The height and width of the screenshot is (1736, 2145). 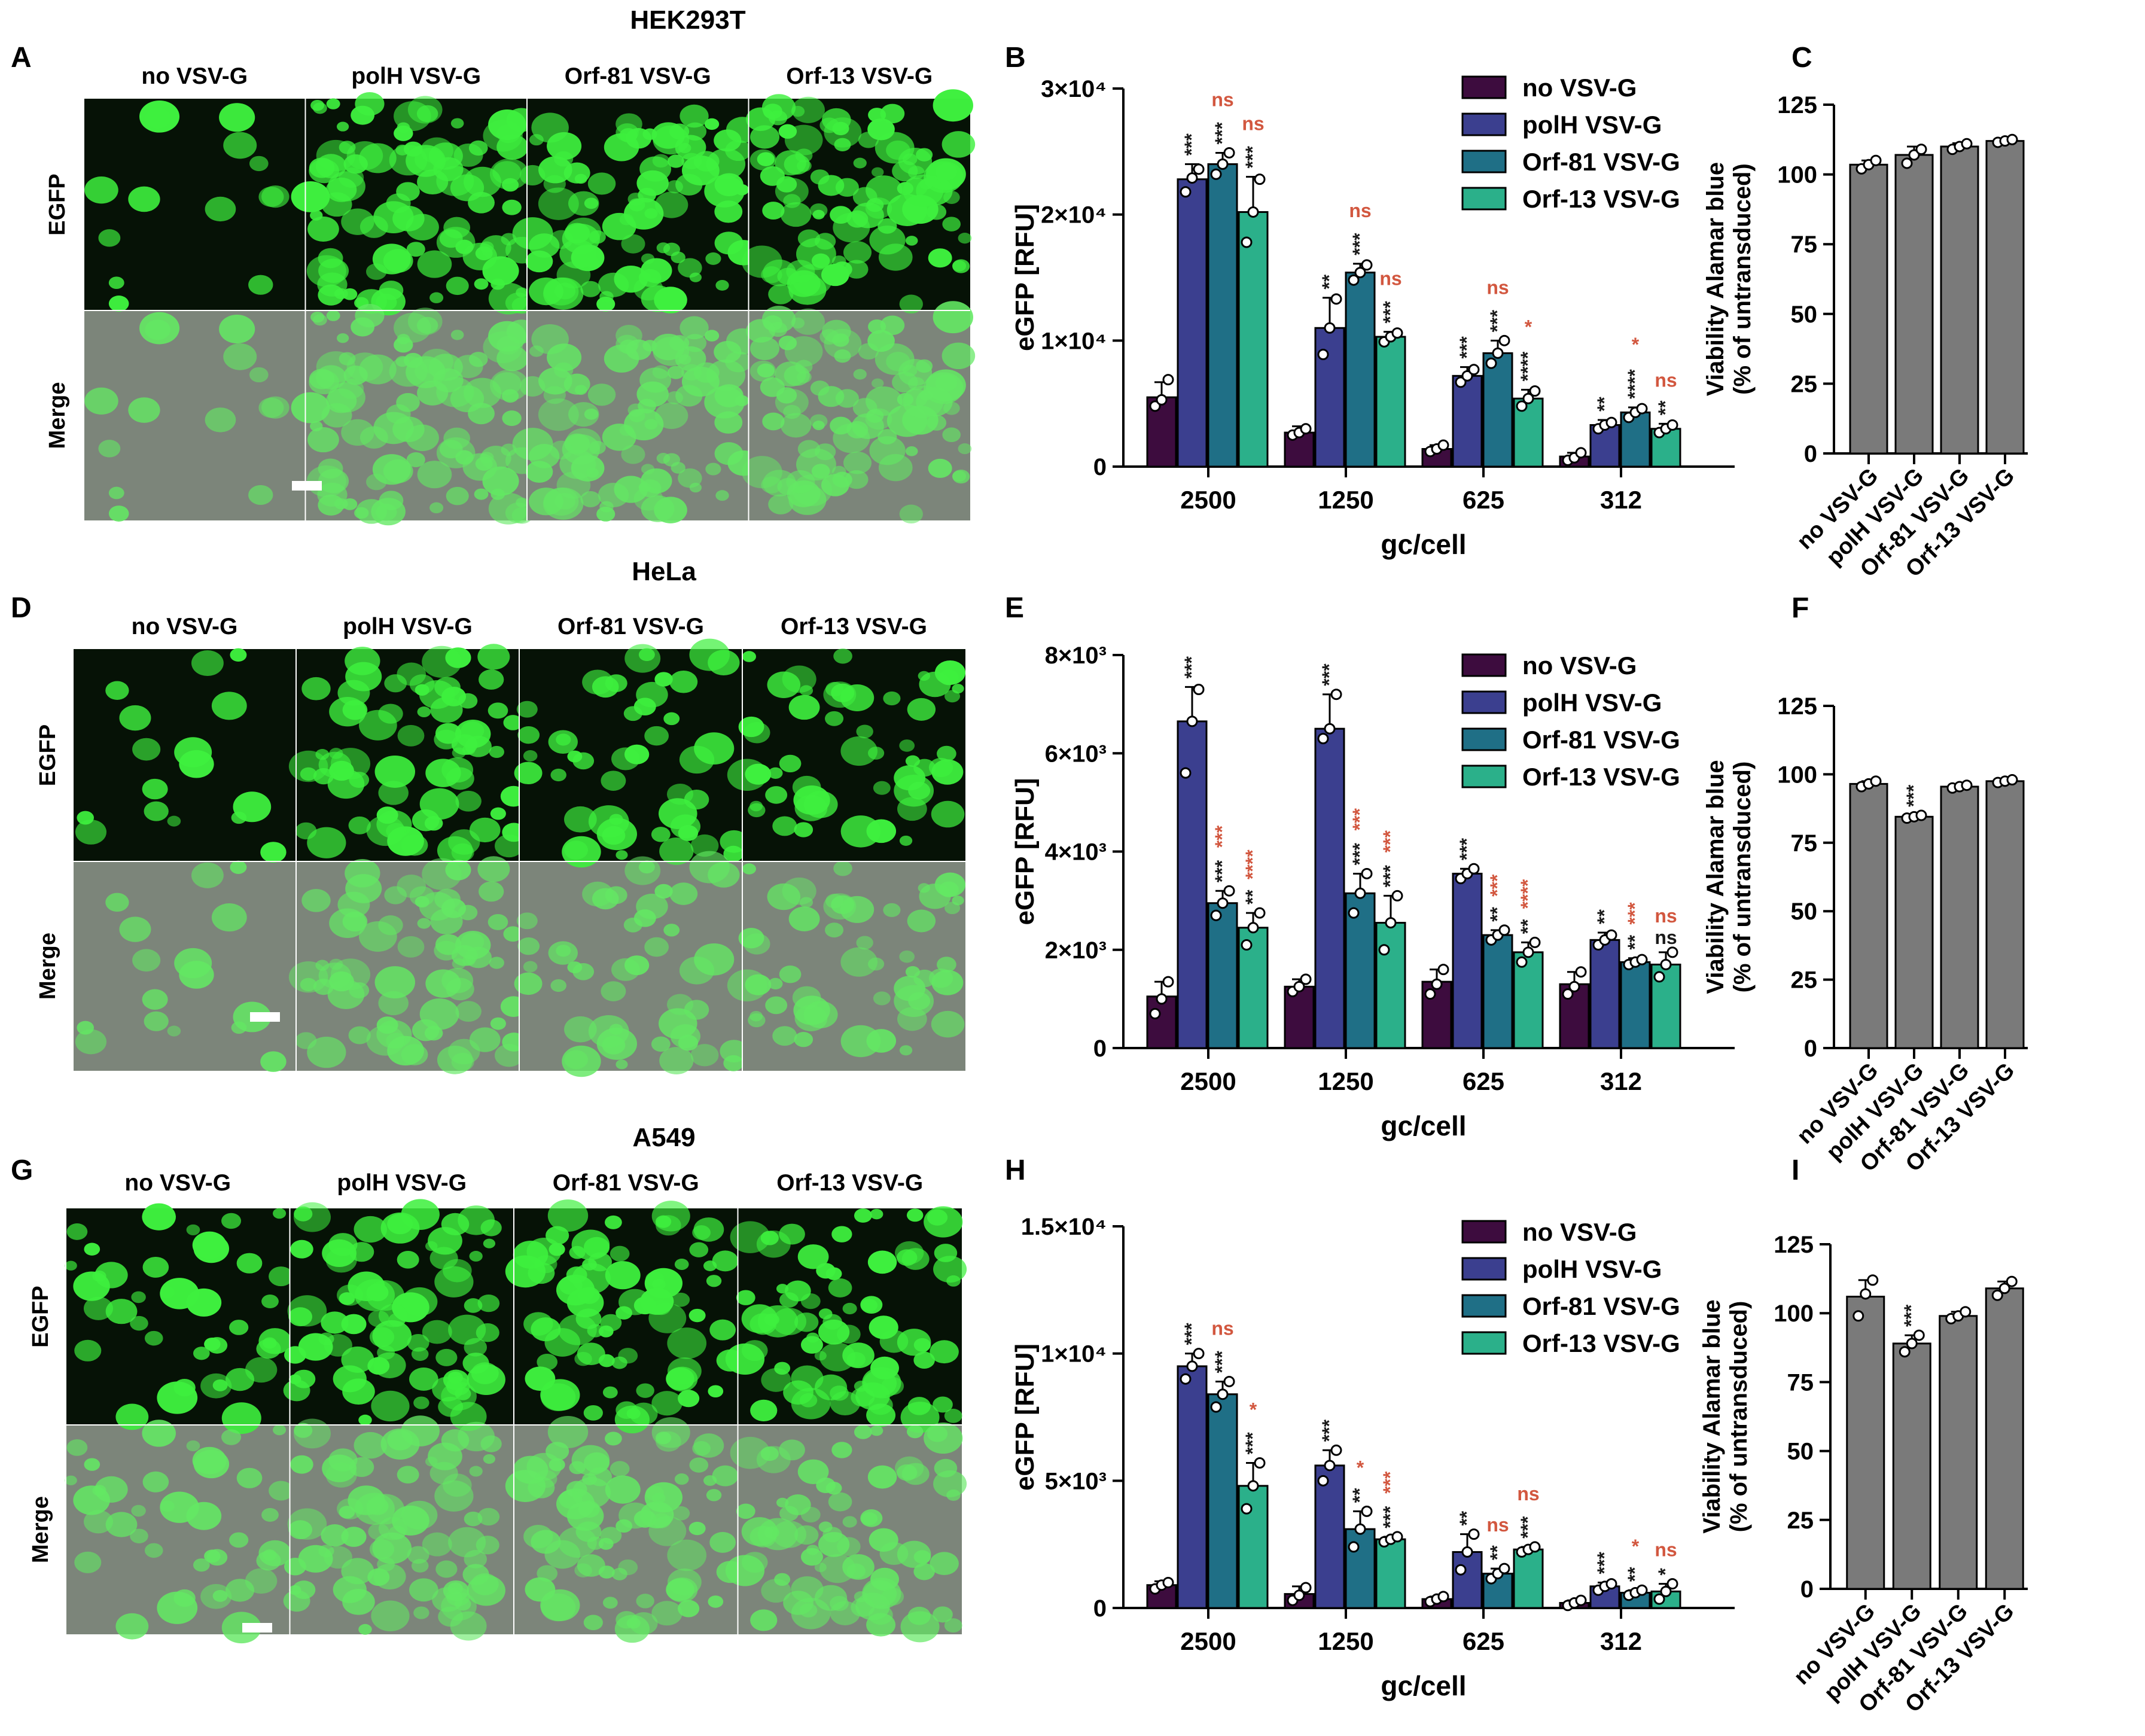 What do you see at coordinates (1601, 199) in the screenshot?
I see `legend-label: Orf-13 VSV-G` at bounding box center [1601, 199].